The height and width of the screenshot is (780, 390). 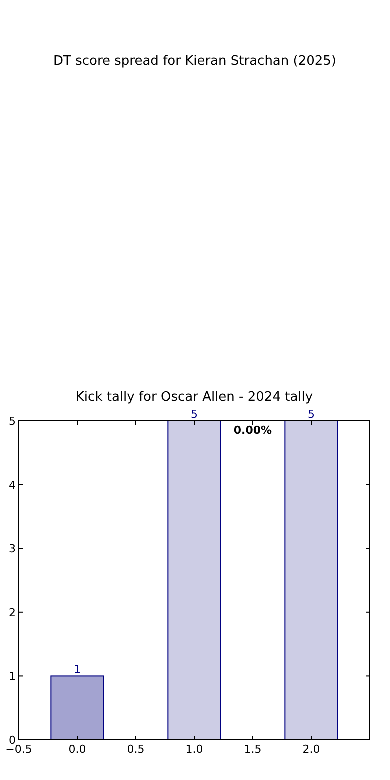 What do you see at coordinates (253, 749) in the screenshot?
I see `x-tick-label: 1.5` at bounding box center [253, 749].